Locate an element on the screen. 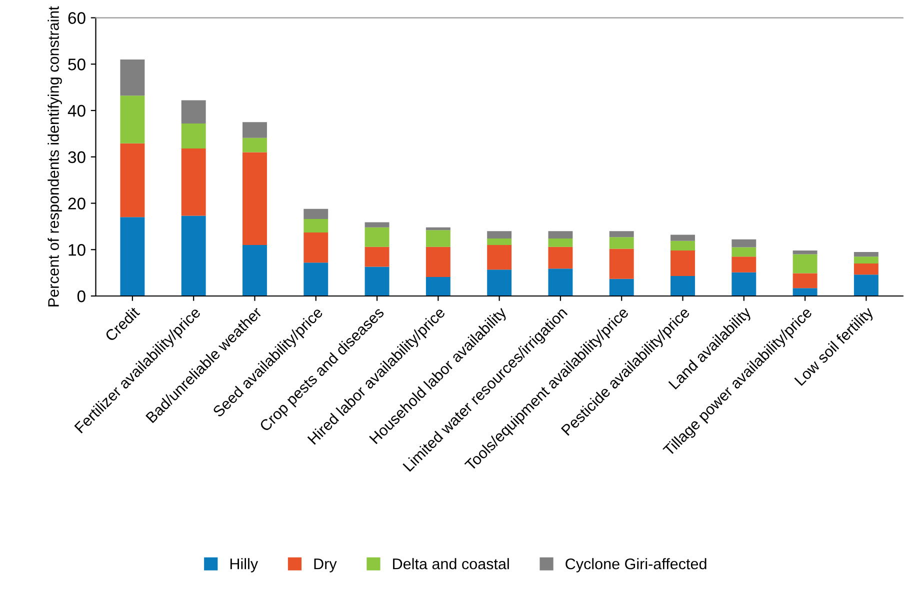 The width and height of the screenshot is (912, 592). y-tick-label: 20 is located at coordinates (77, 204).